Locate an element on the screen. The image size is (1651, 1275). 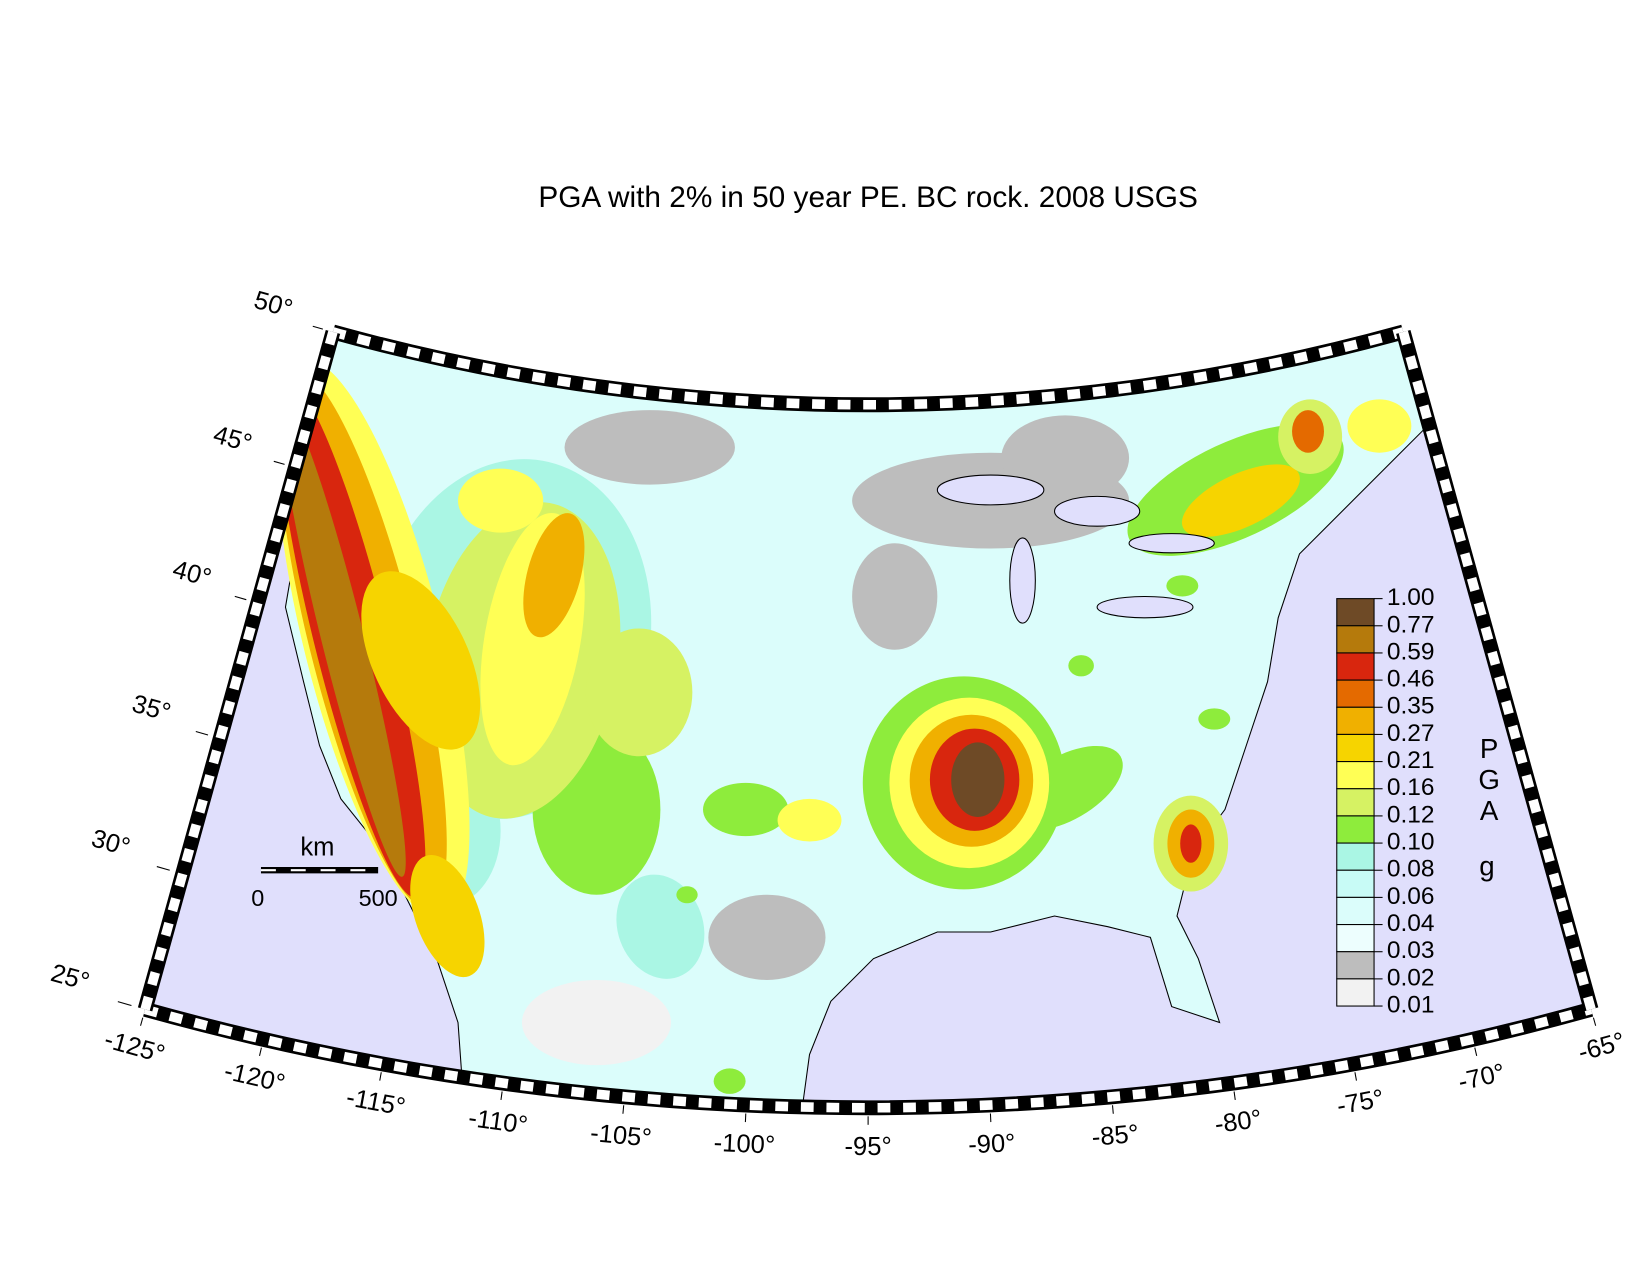
colorbar-label: 0.35 is located at coordinates (1411, 706).